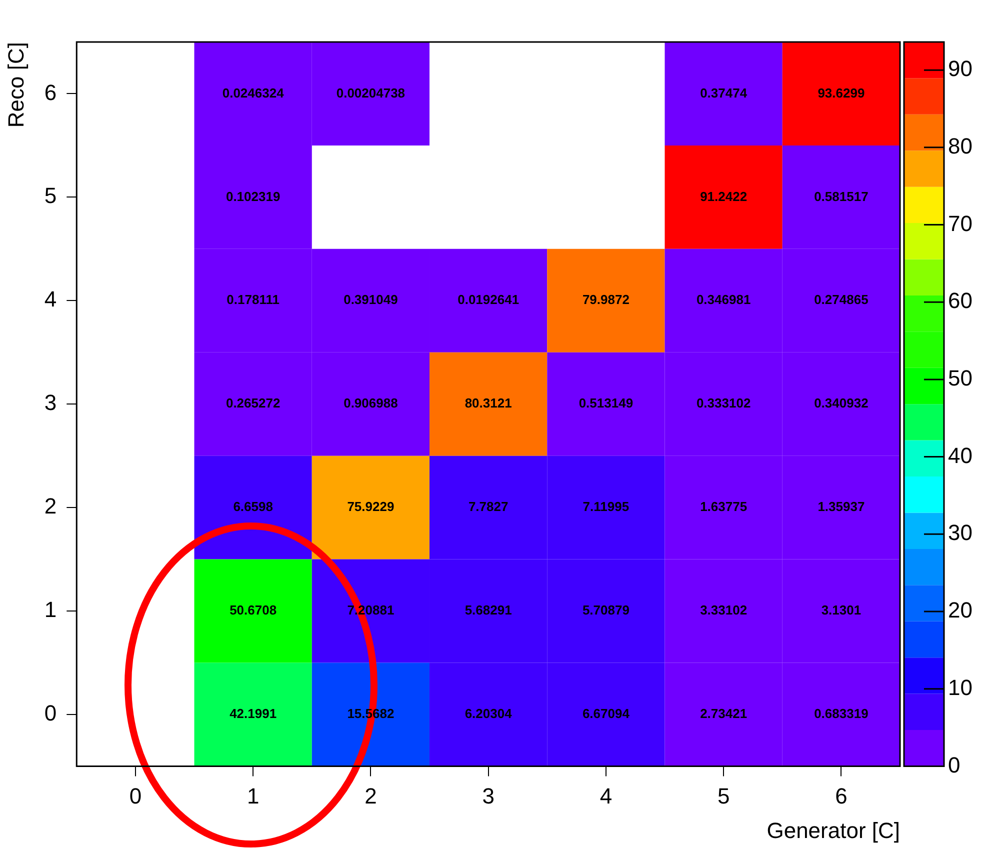  What do you see at coordinates (723, 300) in the screenshot?
I see `data-label: 0.346981` at bounding box center [723, 300].